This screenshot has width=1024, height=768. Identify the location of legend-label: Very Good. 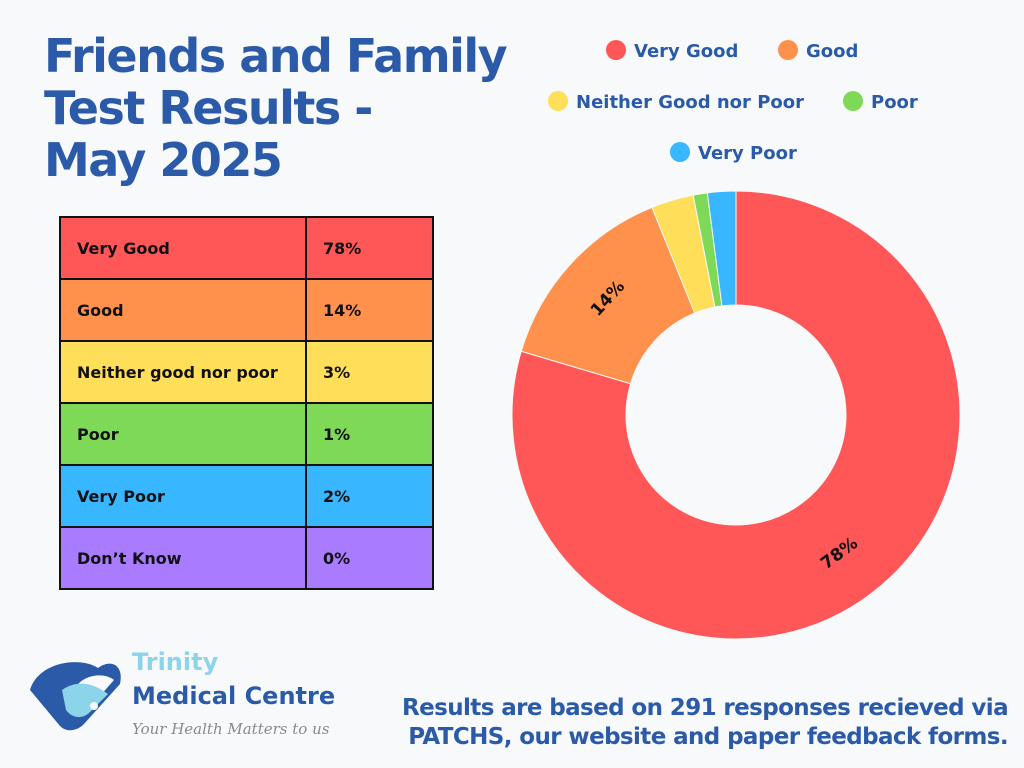
(686, 51).